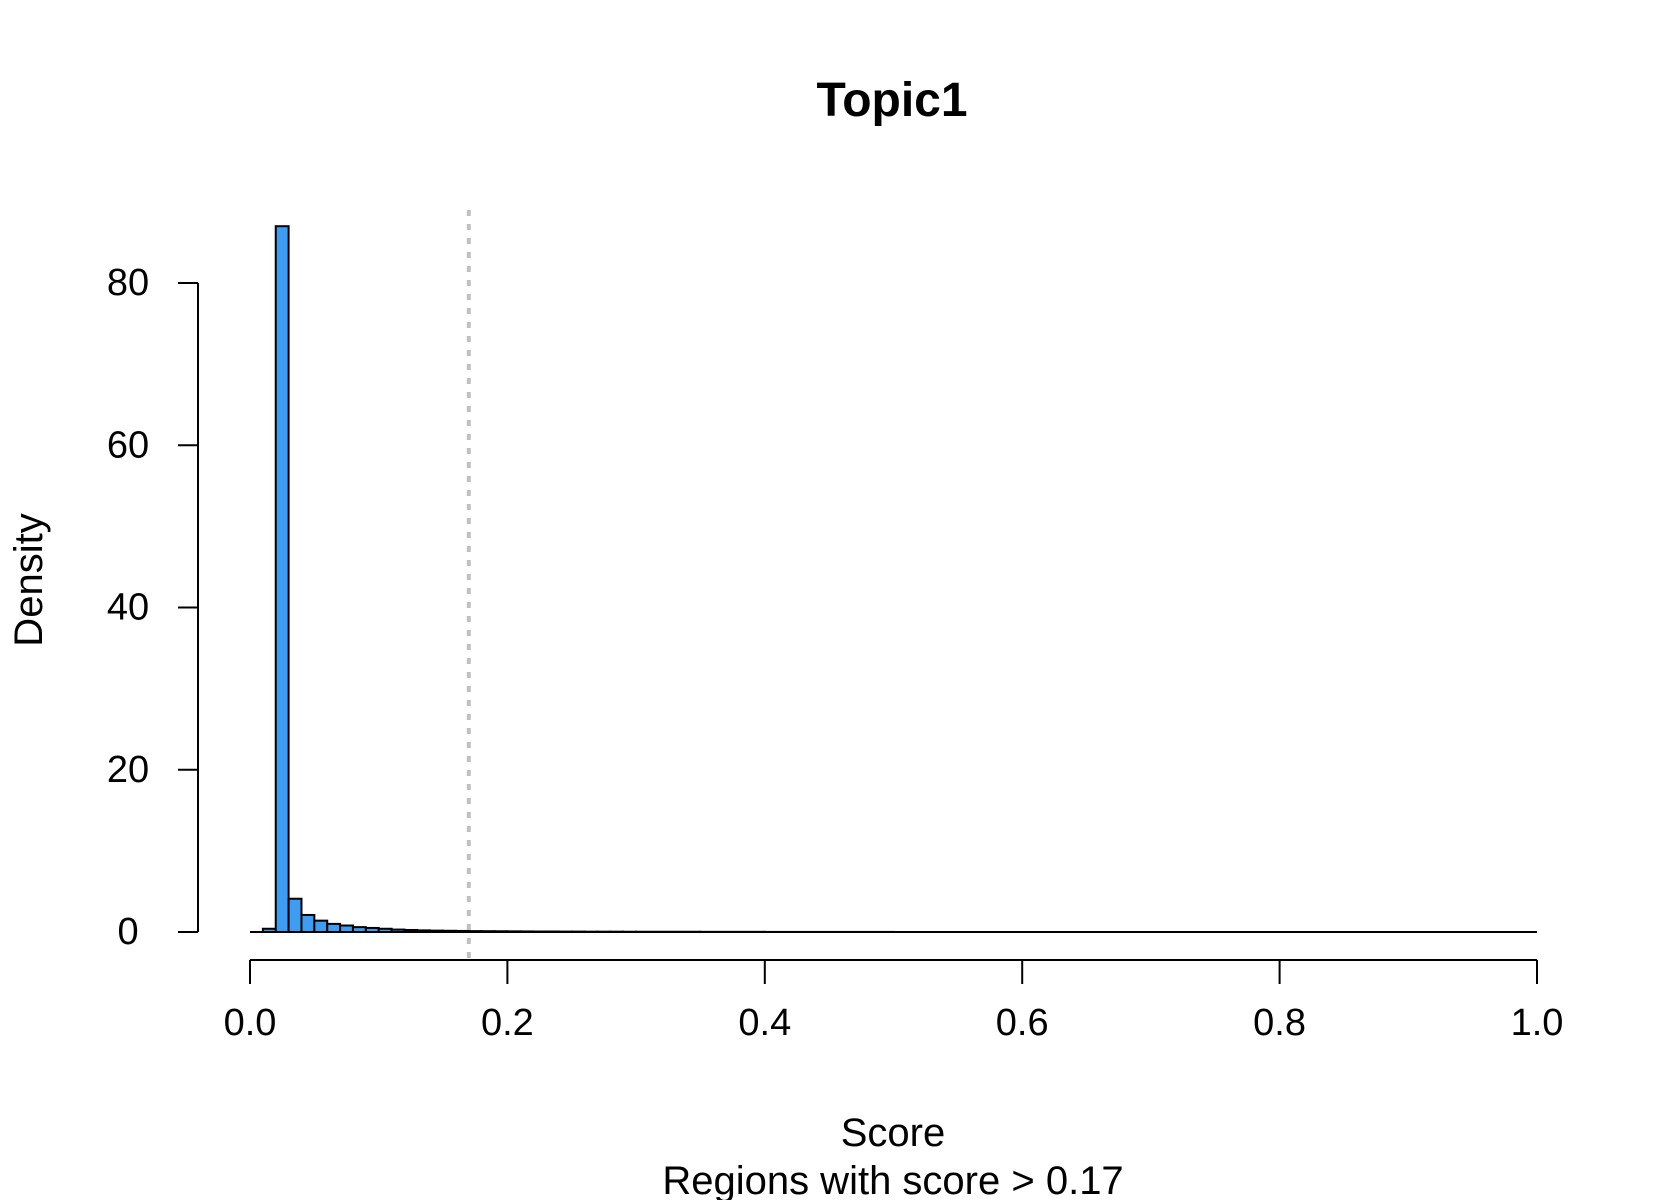 The image size is (1680, 1200). I want to click on x-tick-label-2: 0.4, so click(764, 1023).